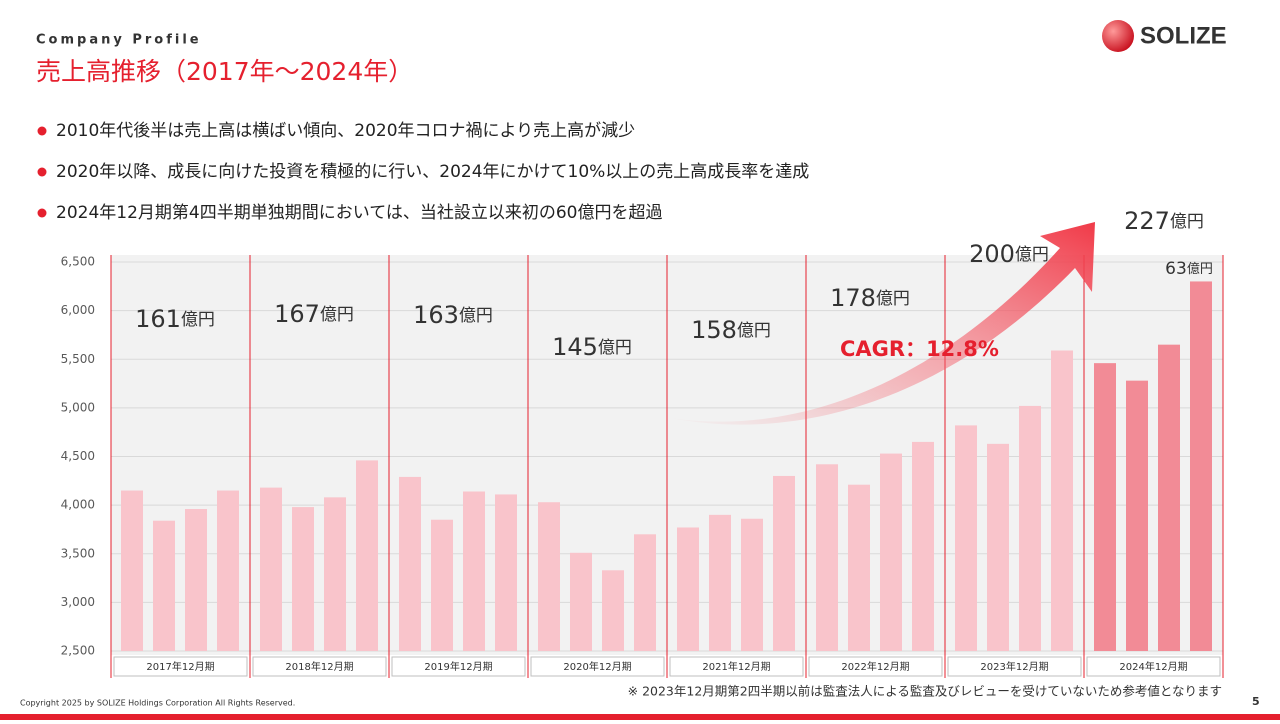 The width and height of the screenshot is (1280, 724). Describe the element at coordinates (882, 323) in the screenshot. I see `growth-arrow` at that location.